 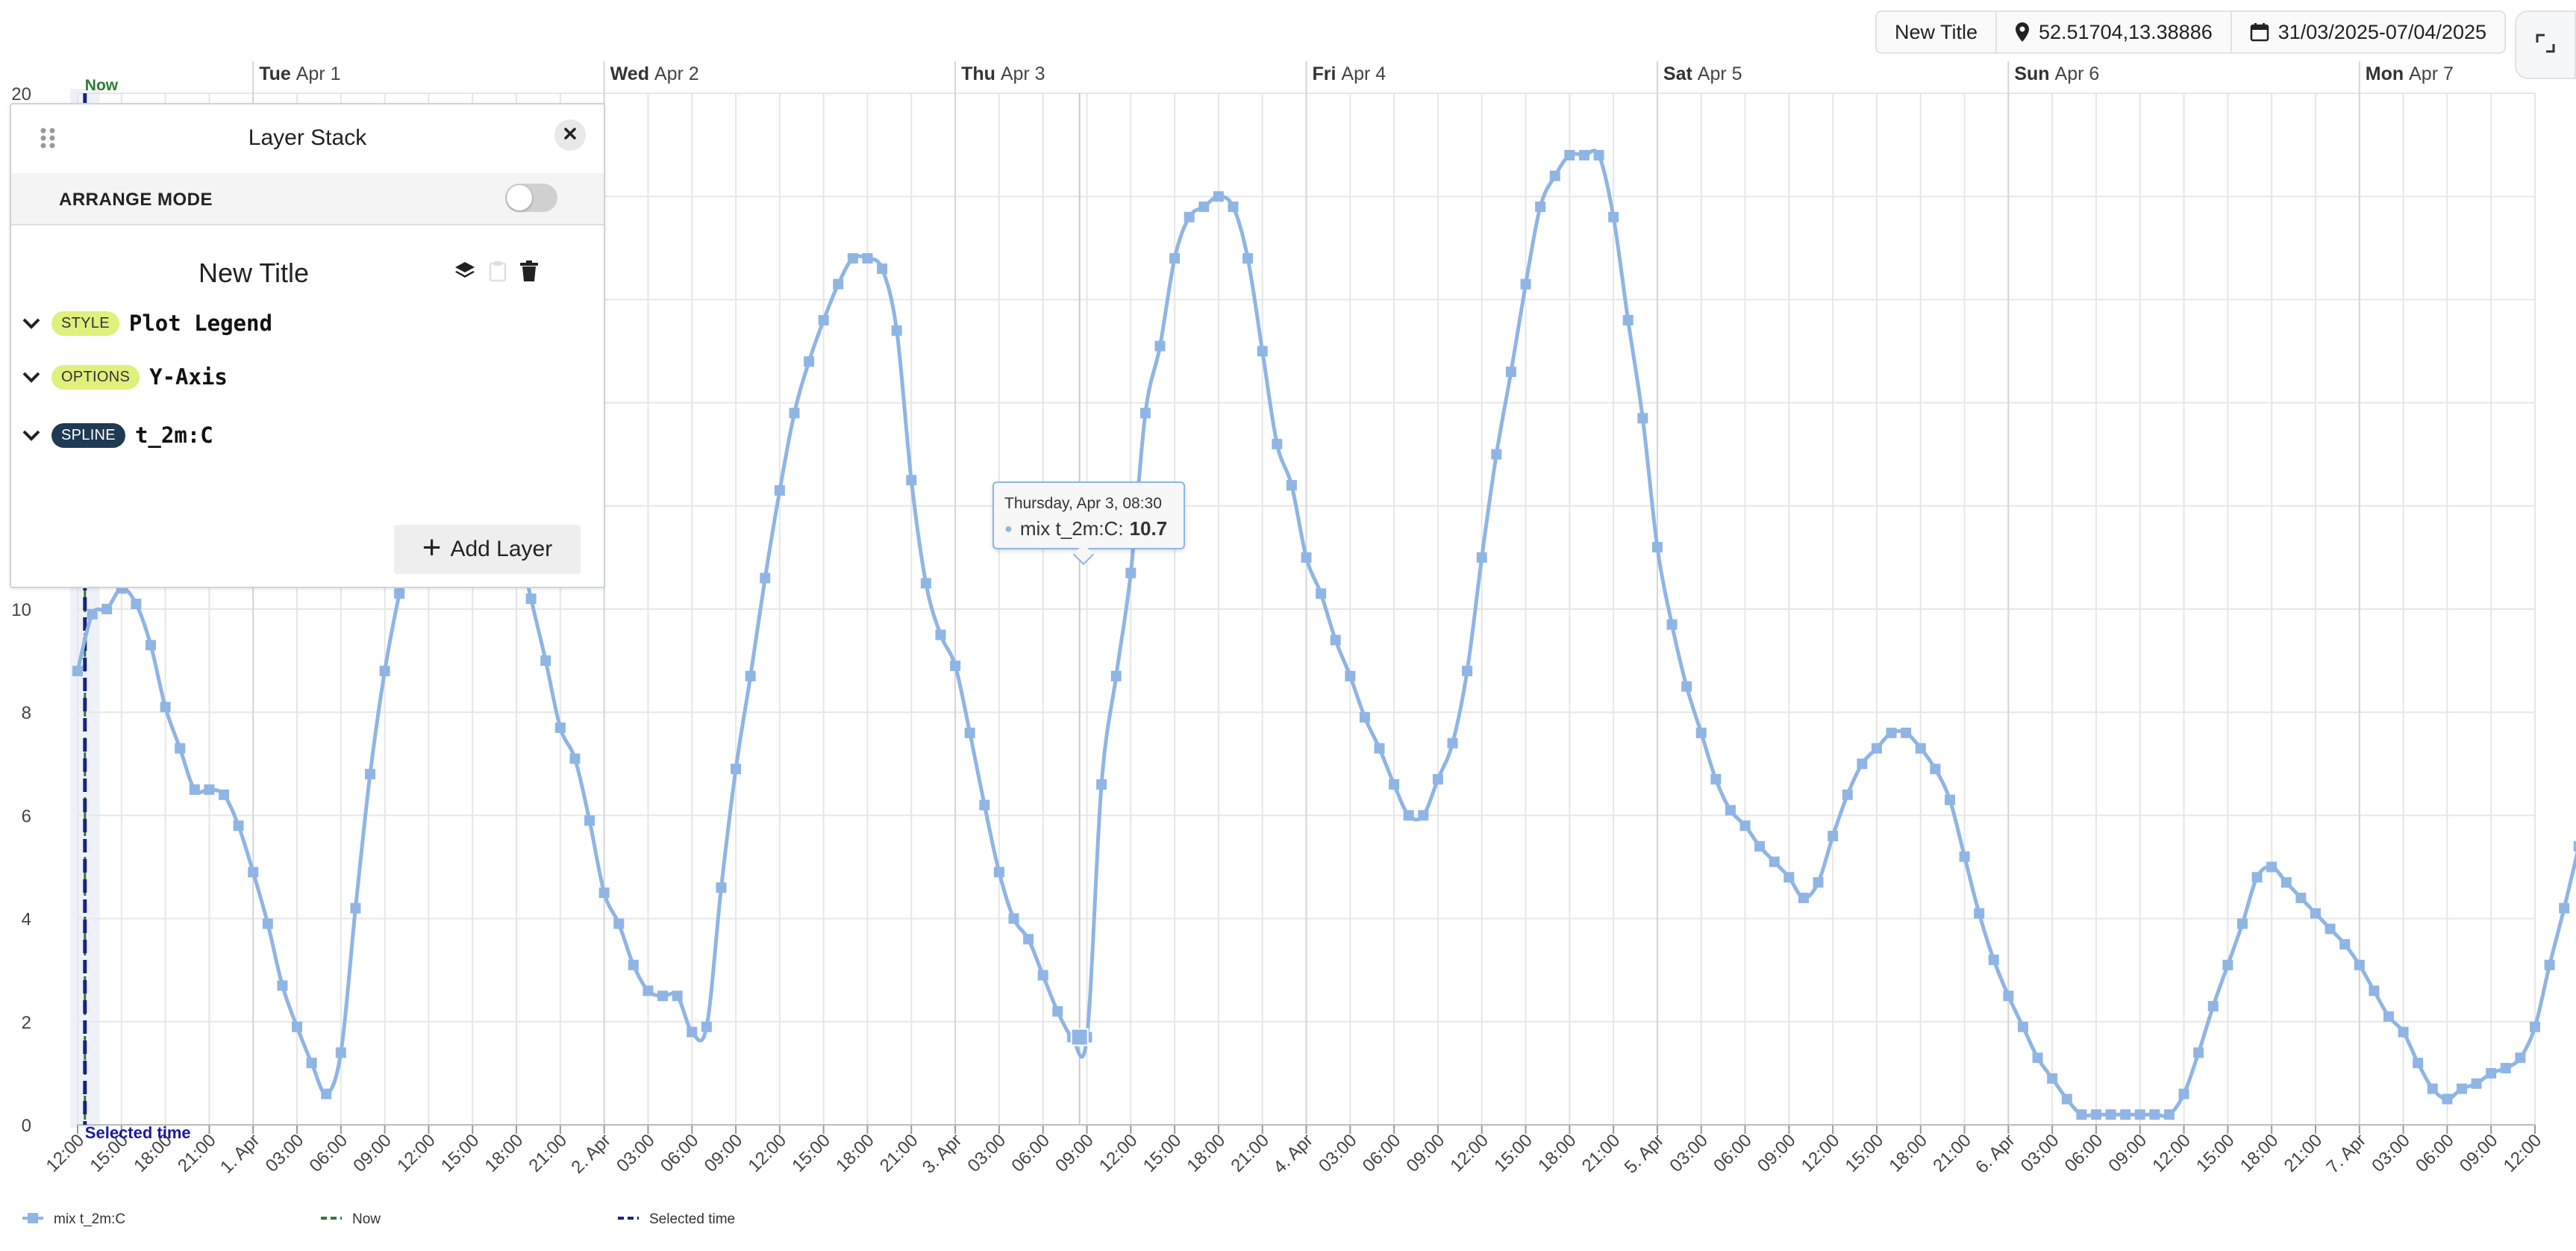 What do you see at coordinates (2077, 73) in the screenshot?
I see `day-date: Apr 6` at bounding box center [2077, 73].